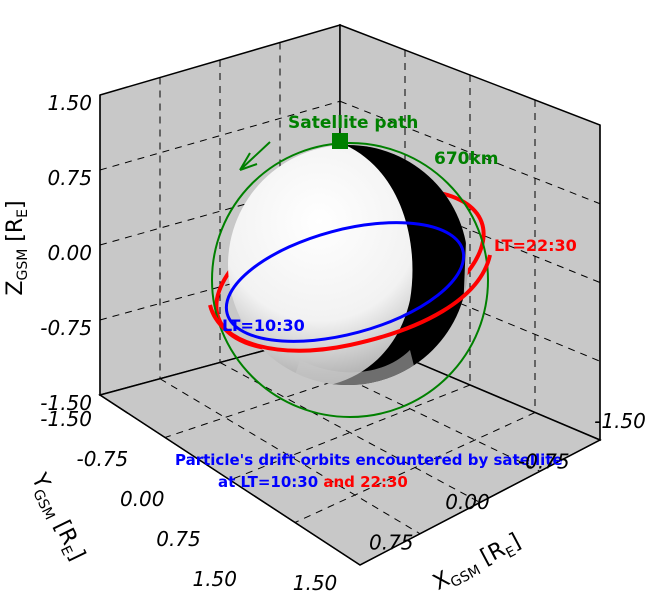 Image resolution: width=648 pixels, height=600 pixels. Describe the element at coordinates (315, 583) in the screenshot. I see `x-tick-label: 1.50` at that location.